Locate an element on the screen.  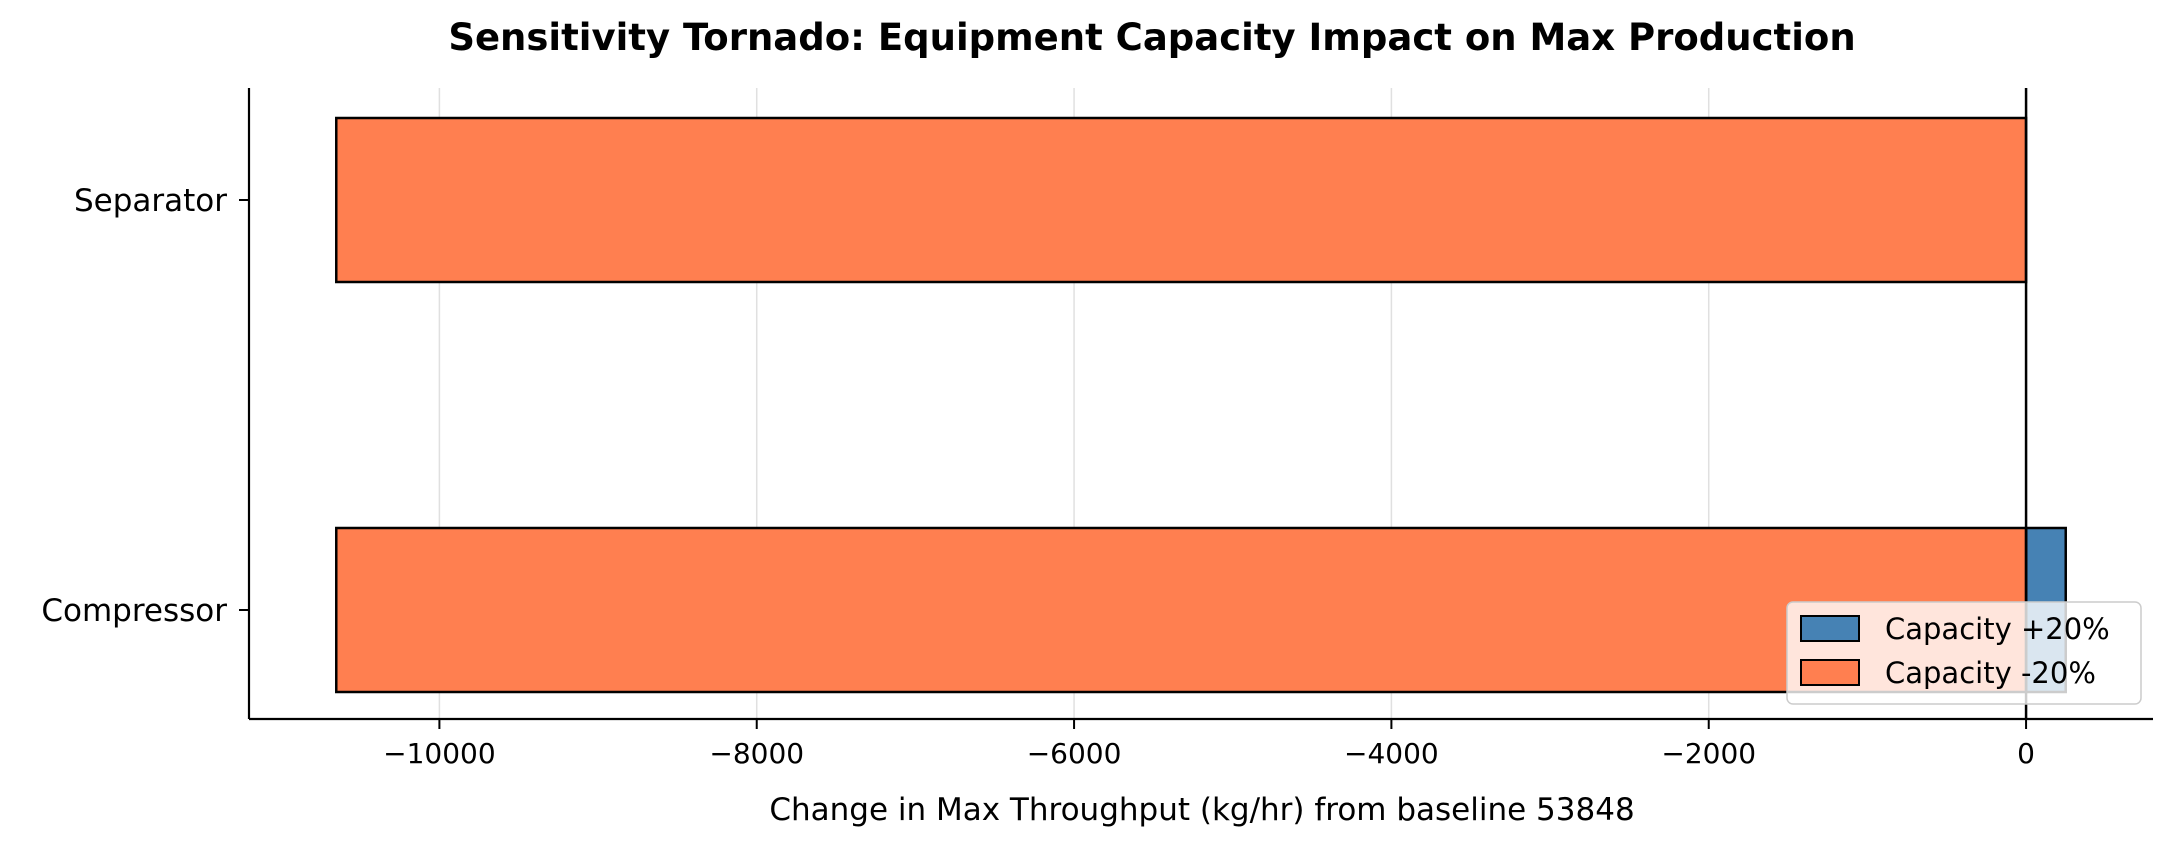
legend: Capacity +20% Capacity -20% is located at coordinates (1964, 653).